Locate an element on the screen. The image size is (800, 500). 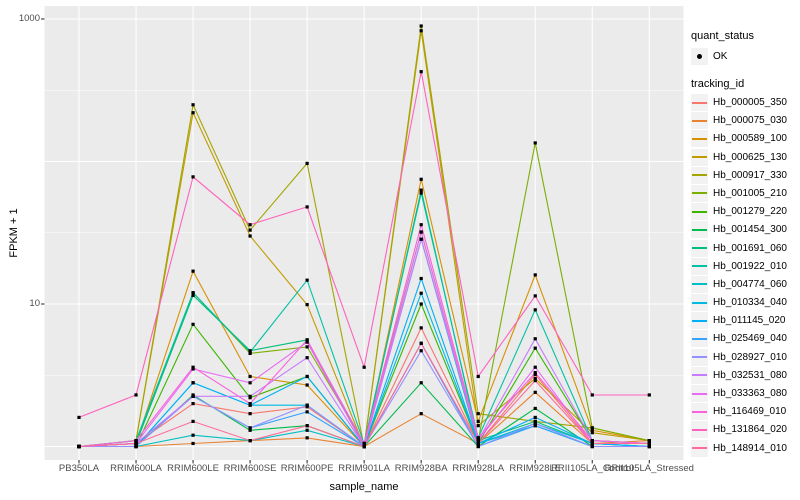
legend-item-label: Hb_000917_330 is located at coordinates (750, 175).